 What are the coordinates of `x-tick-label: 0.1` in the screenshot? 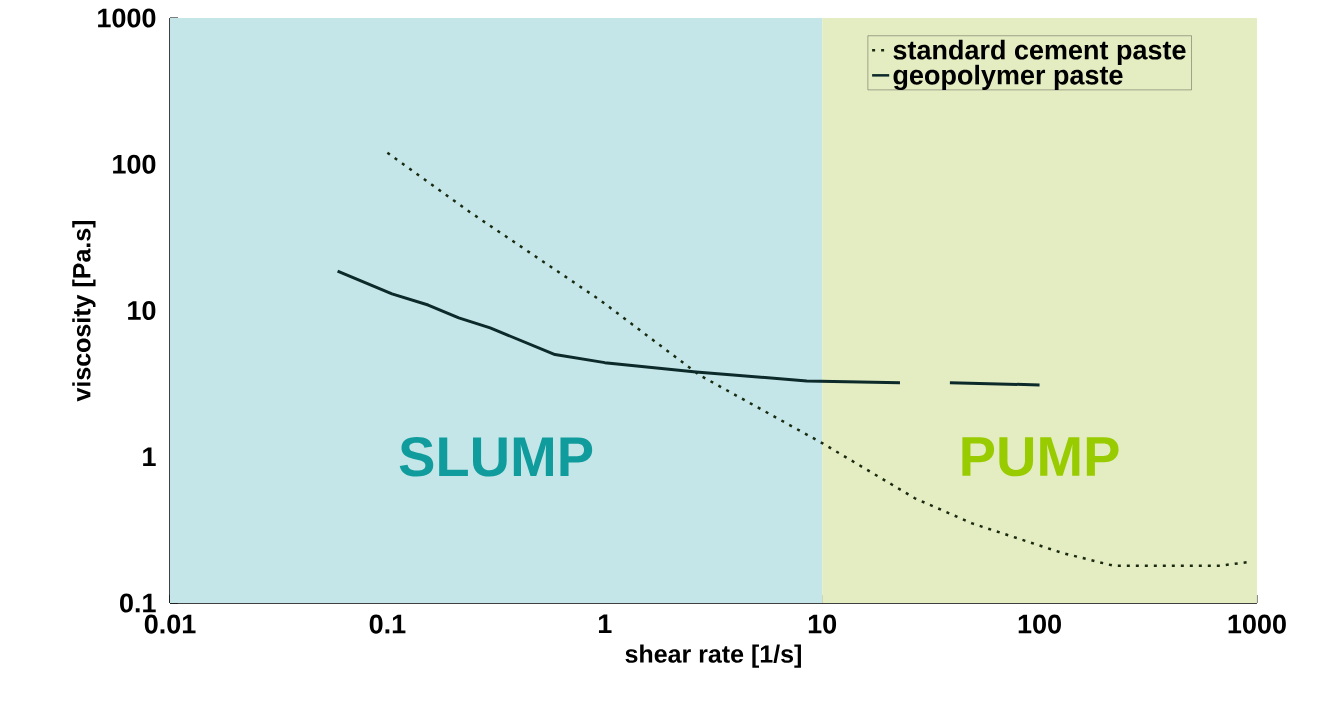 It's located at (387, 624).